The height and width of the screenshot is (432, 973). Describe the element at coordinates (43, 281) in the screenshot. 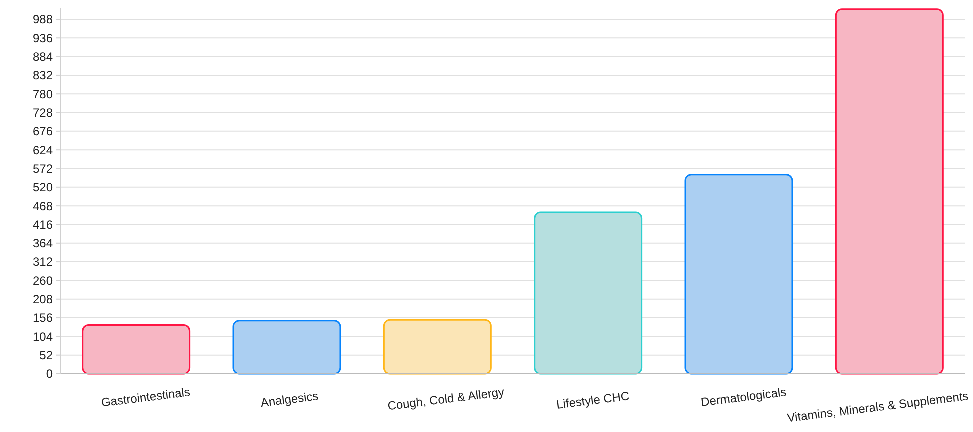

I see `y-tick-label: 260` at that location.